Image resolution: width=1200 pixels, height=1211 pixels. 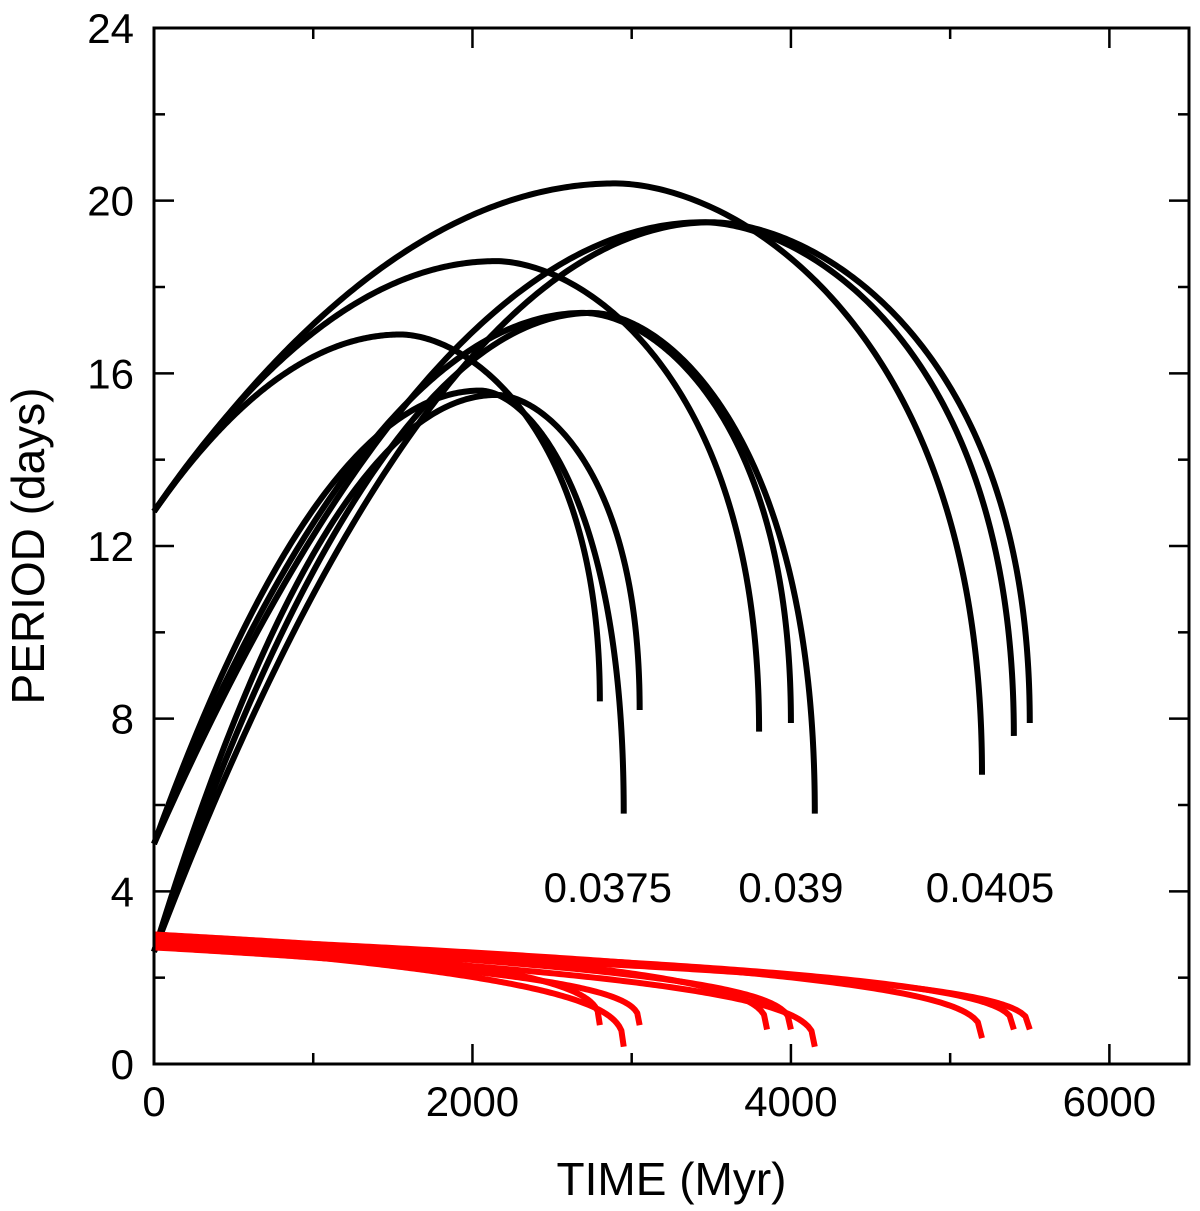 What do you see at coordinates (110, 201) in the screenshot?
I see `y-tick-label: 20` at bounding box center [110, 201].